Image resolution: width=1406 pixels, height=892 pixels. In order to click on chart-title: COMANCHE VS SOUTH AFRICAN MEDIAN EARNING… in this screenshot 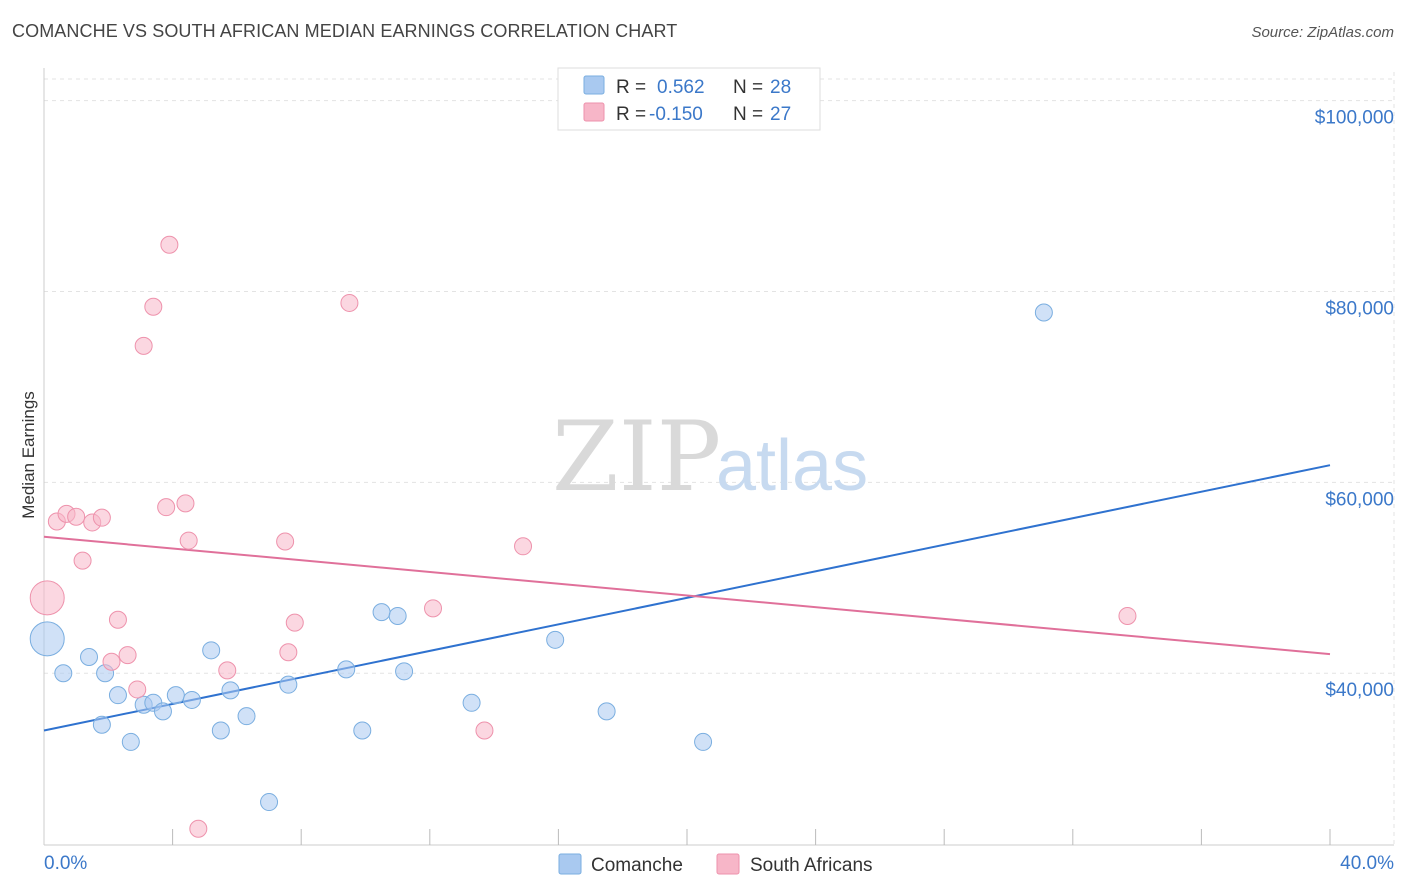, I will do `click(345, 31)`.